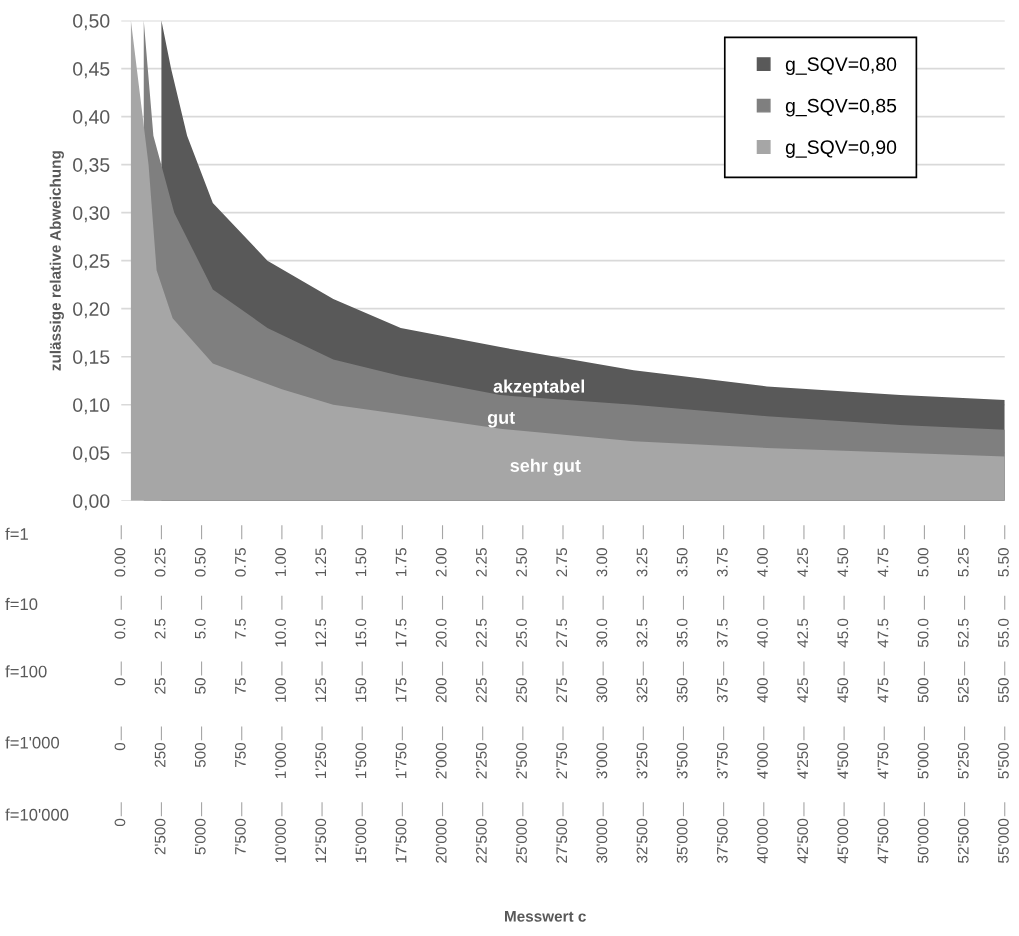 The width and height of the screenshot is (1019, 936). I want to click on x-tick-label: 0.75, so click(240, 562).